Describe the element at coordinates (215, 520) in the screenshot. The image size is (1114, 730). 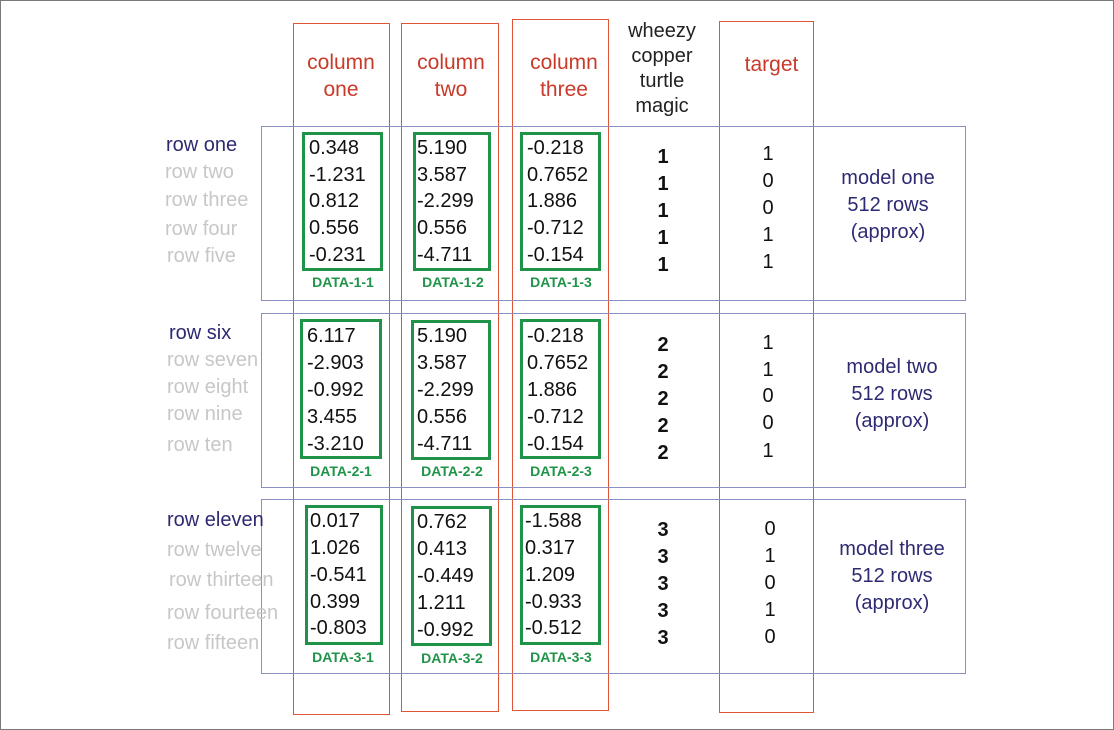
I see `row-label: row eleven` at that location.